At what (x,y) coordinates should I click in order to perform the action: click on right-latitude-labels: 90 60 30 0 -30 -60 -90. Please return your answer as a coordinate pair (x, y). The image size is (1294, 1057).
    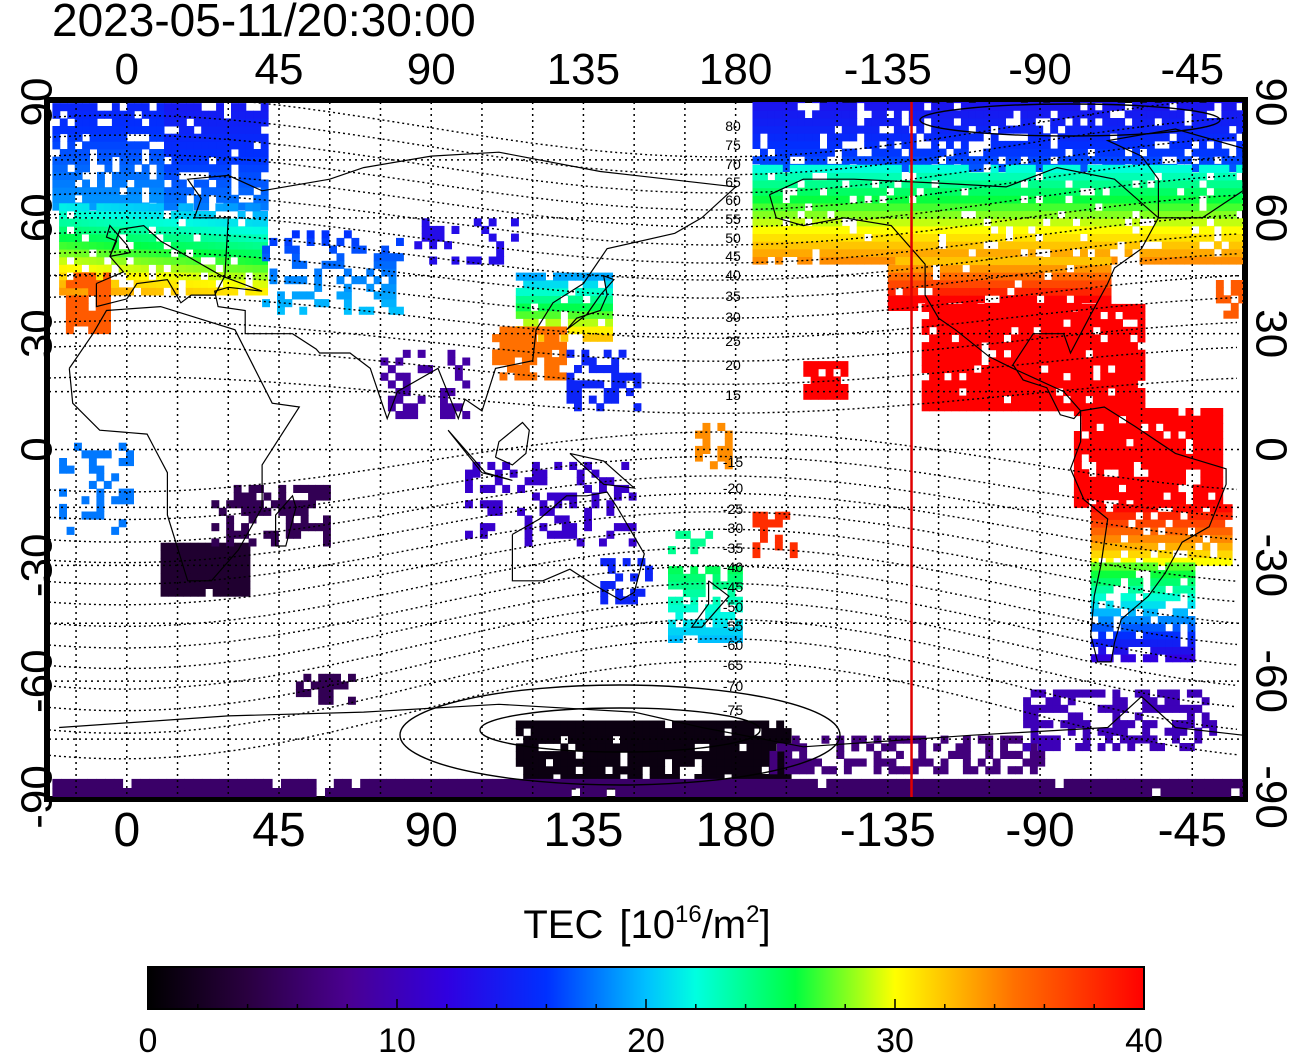
    Looking at the image, I should click on (1270, 453).